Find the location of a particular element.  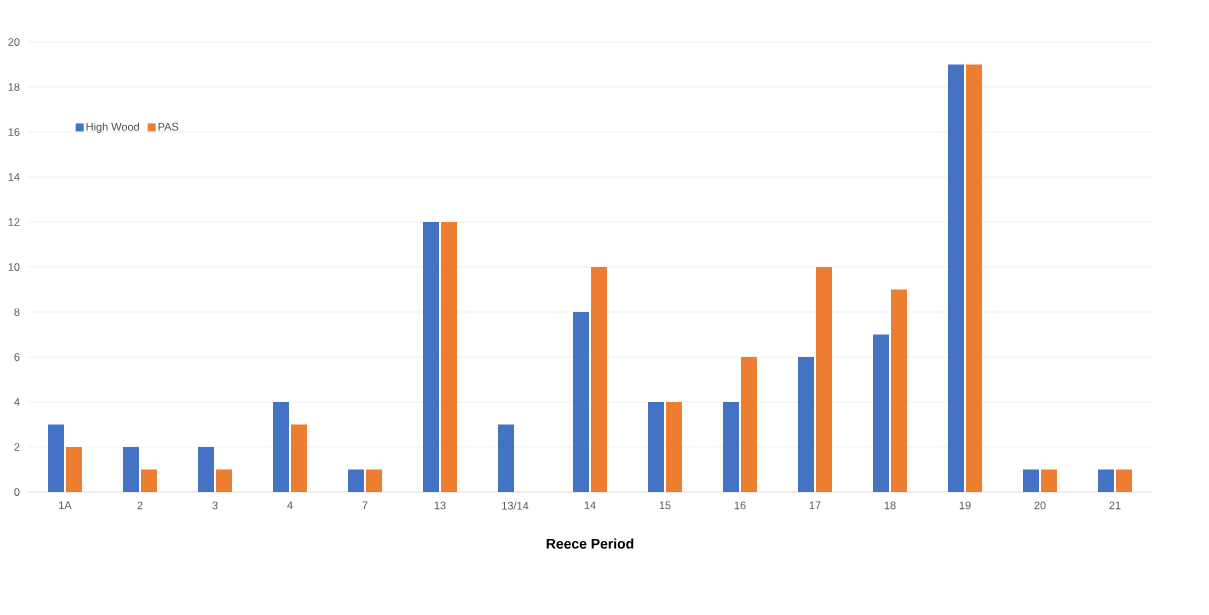

x-tick-label: 1A is located at coordinates (65, 505).